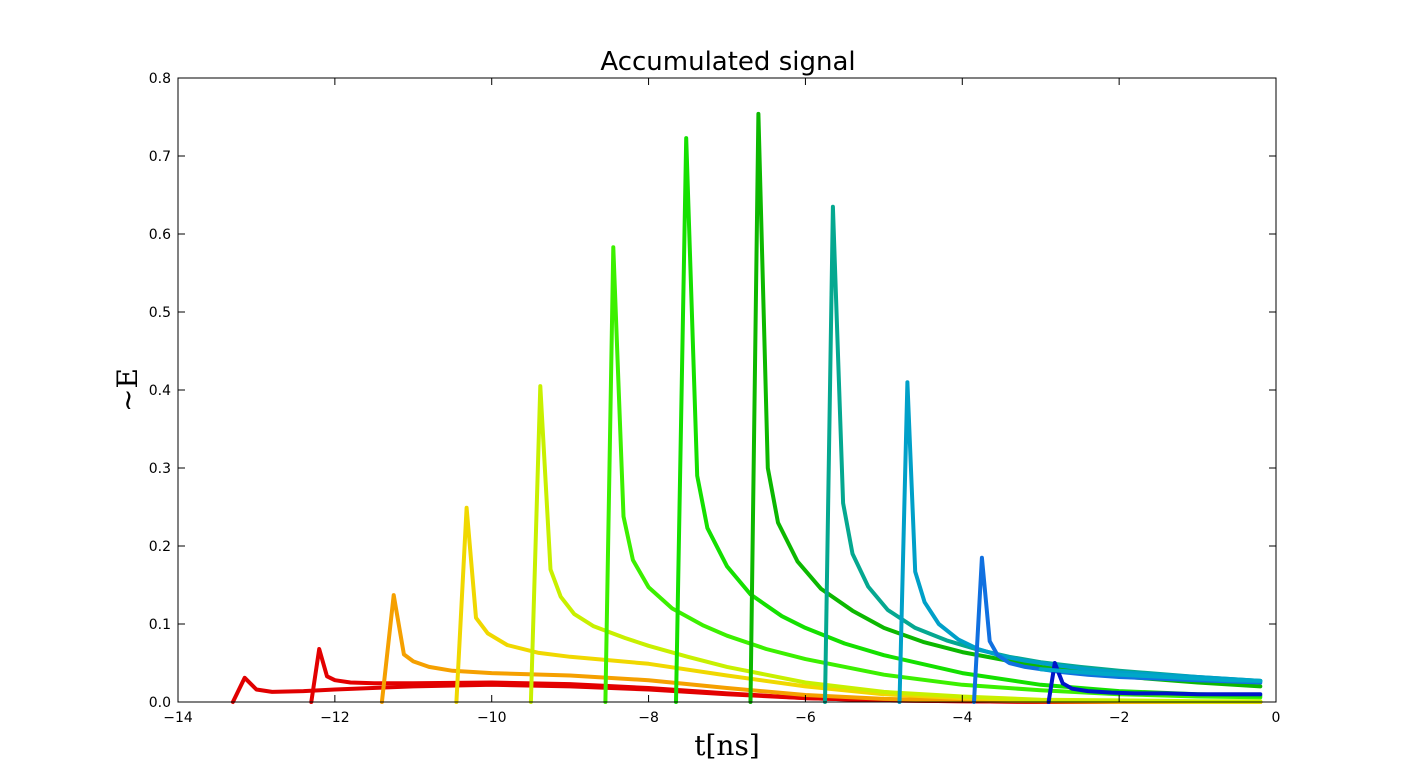  What do you see at coordinates (160, 547) in the screenshot?
I see `y-tick-label: 0.2` at bounding box center [160, 547].